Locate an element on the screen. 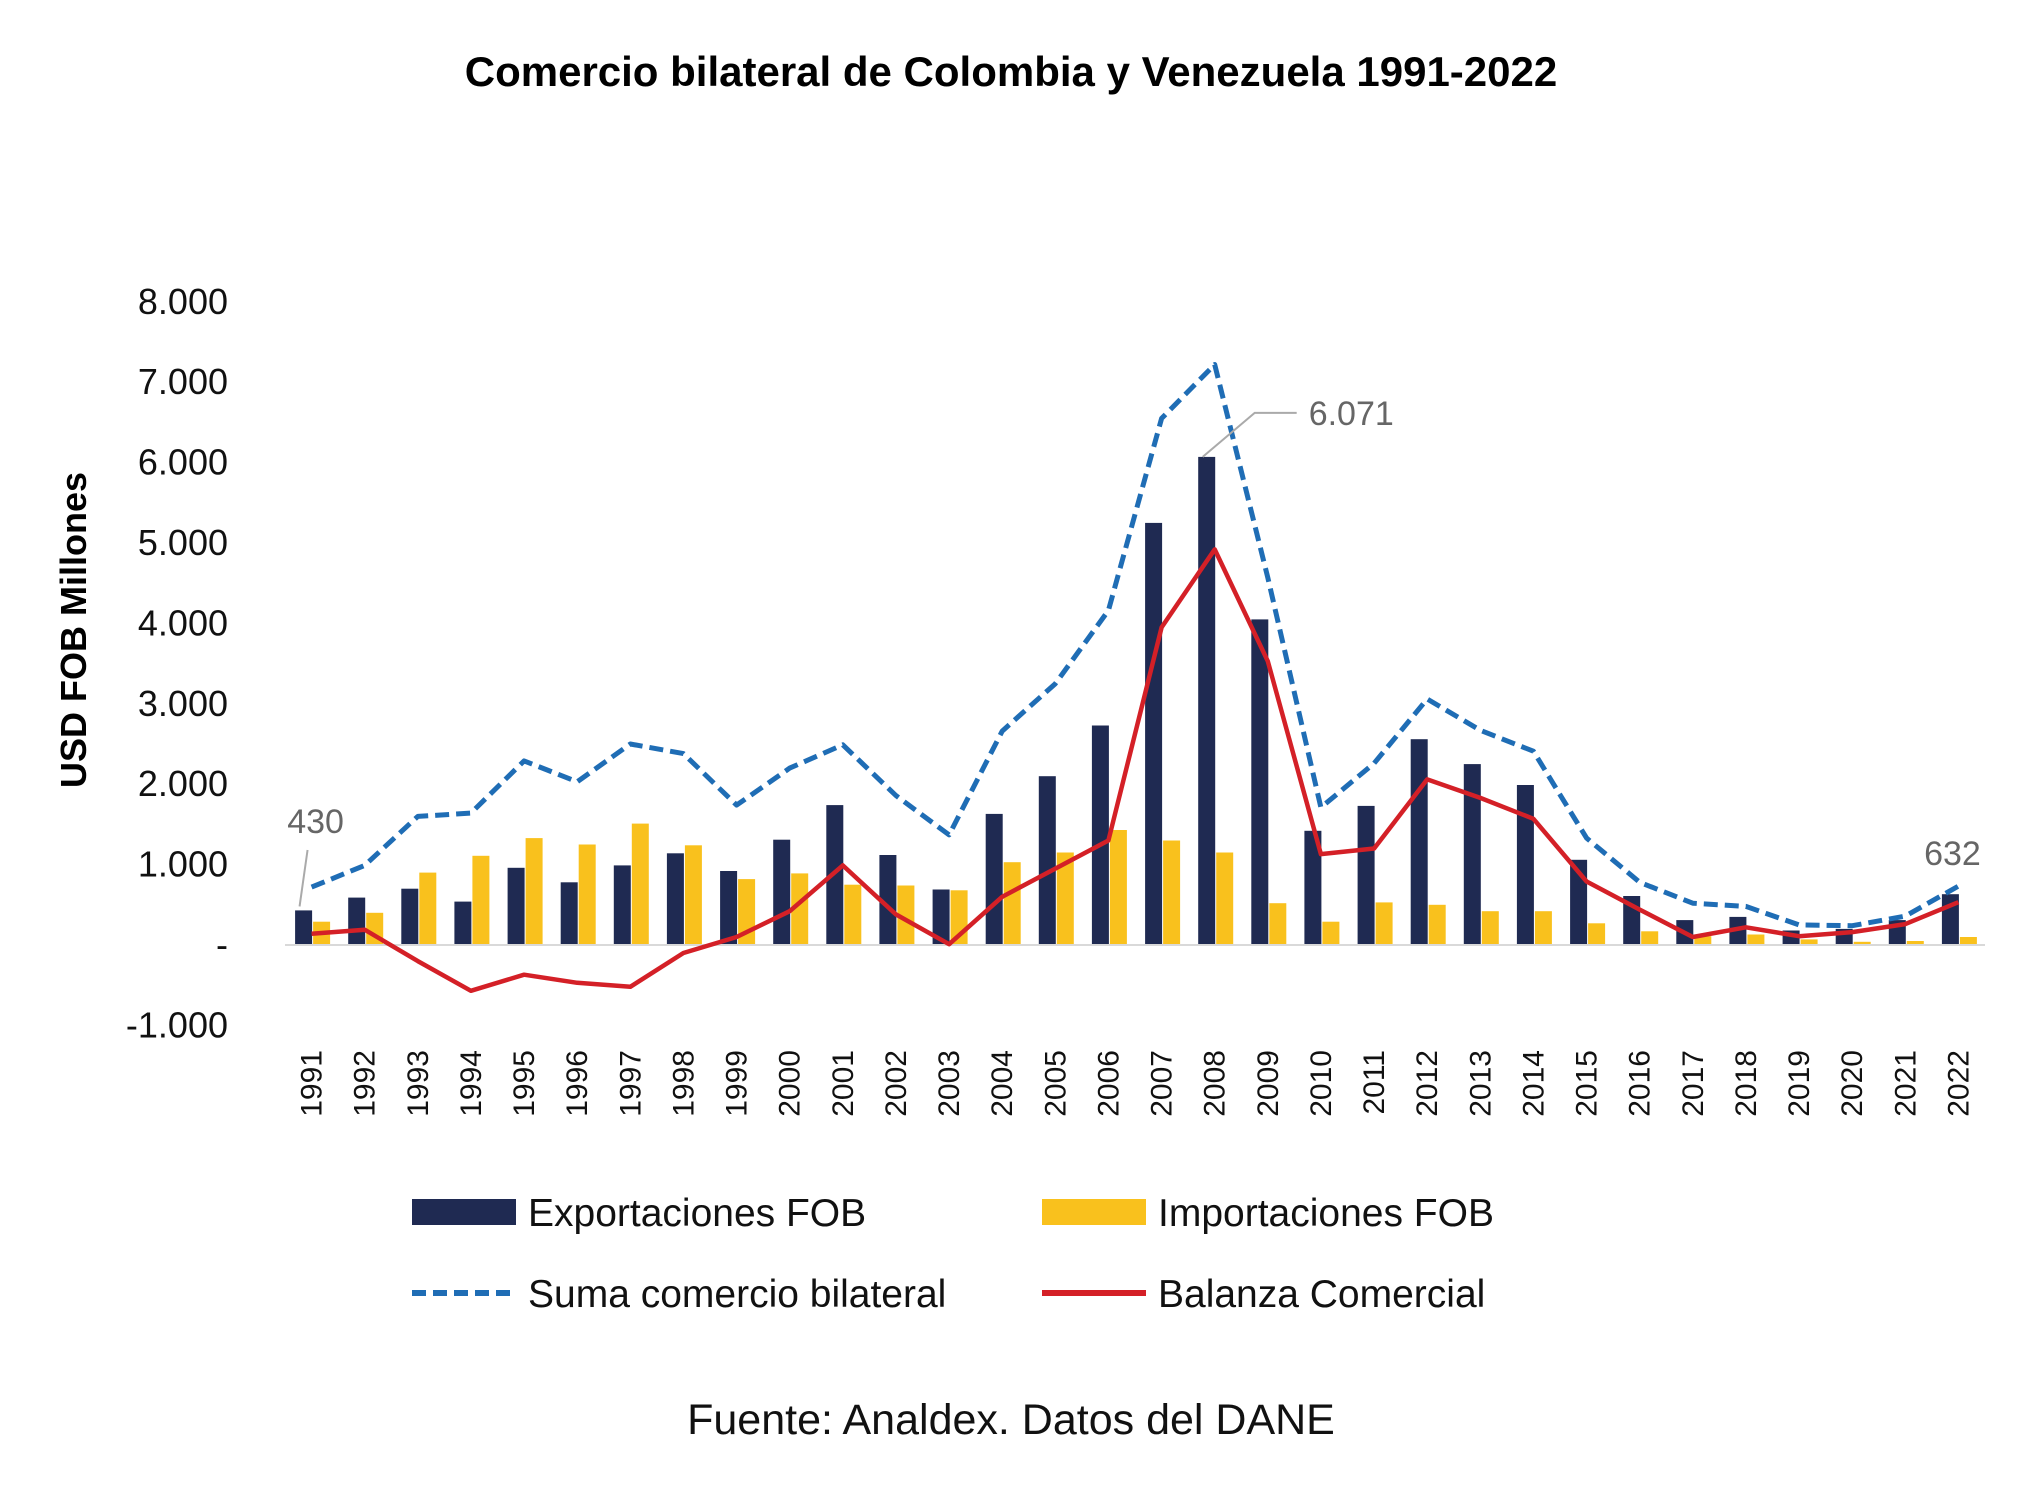 The width and height of the screenshot is (2022, 1503). import-bar-1995 is located at coordinates (534, 891).